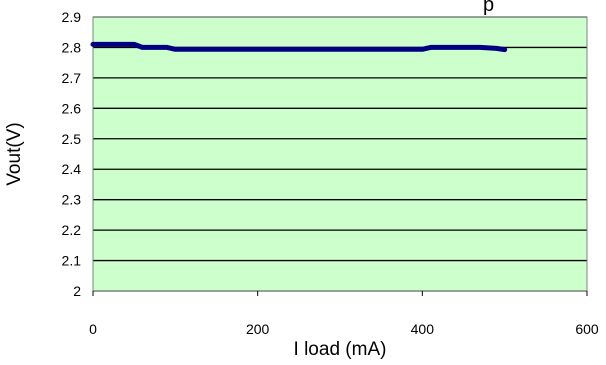  What do you see at coordinates (72, 261) in the screenshot?
I see `y-tick-label: 2.1` at bounding box center [72, 261].